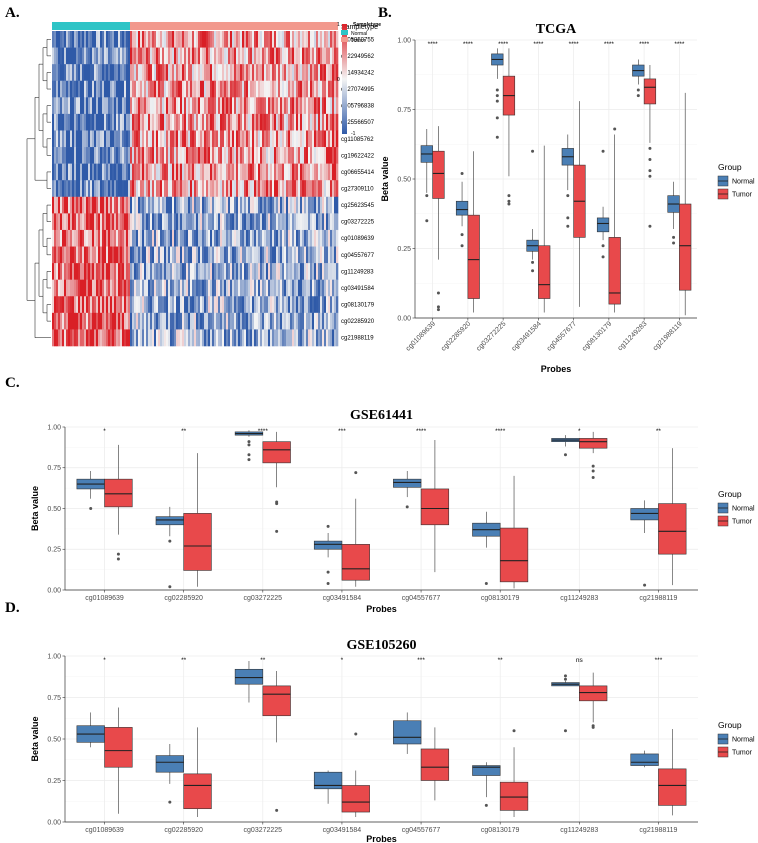  Describe the element at coordinates (54, 590) in the screenshot. I see `y-tick-label: 0.00` at that location.